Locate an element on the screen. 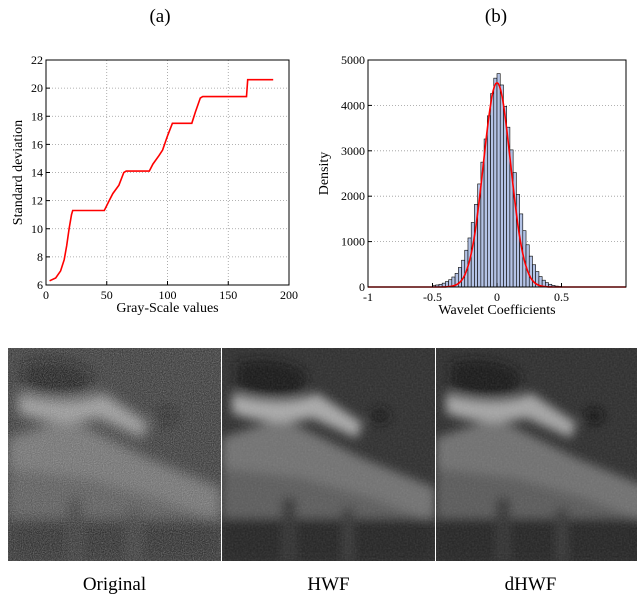 The width and height of the screenshot is (637, 600). caption-hwf: HWF is located at coordinates (328, 584).